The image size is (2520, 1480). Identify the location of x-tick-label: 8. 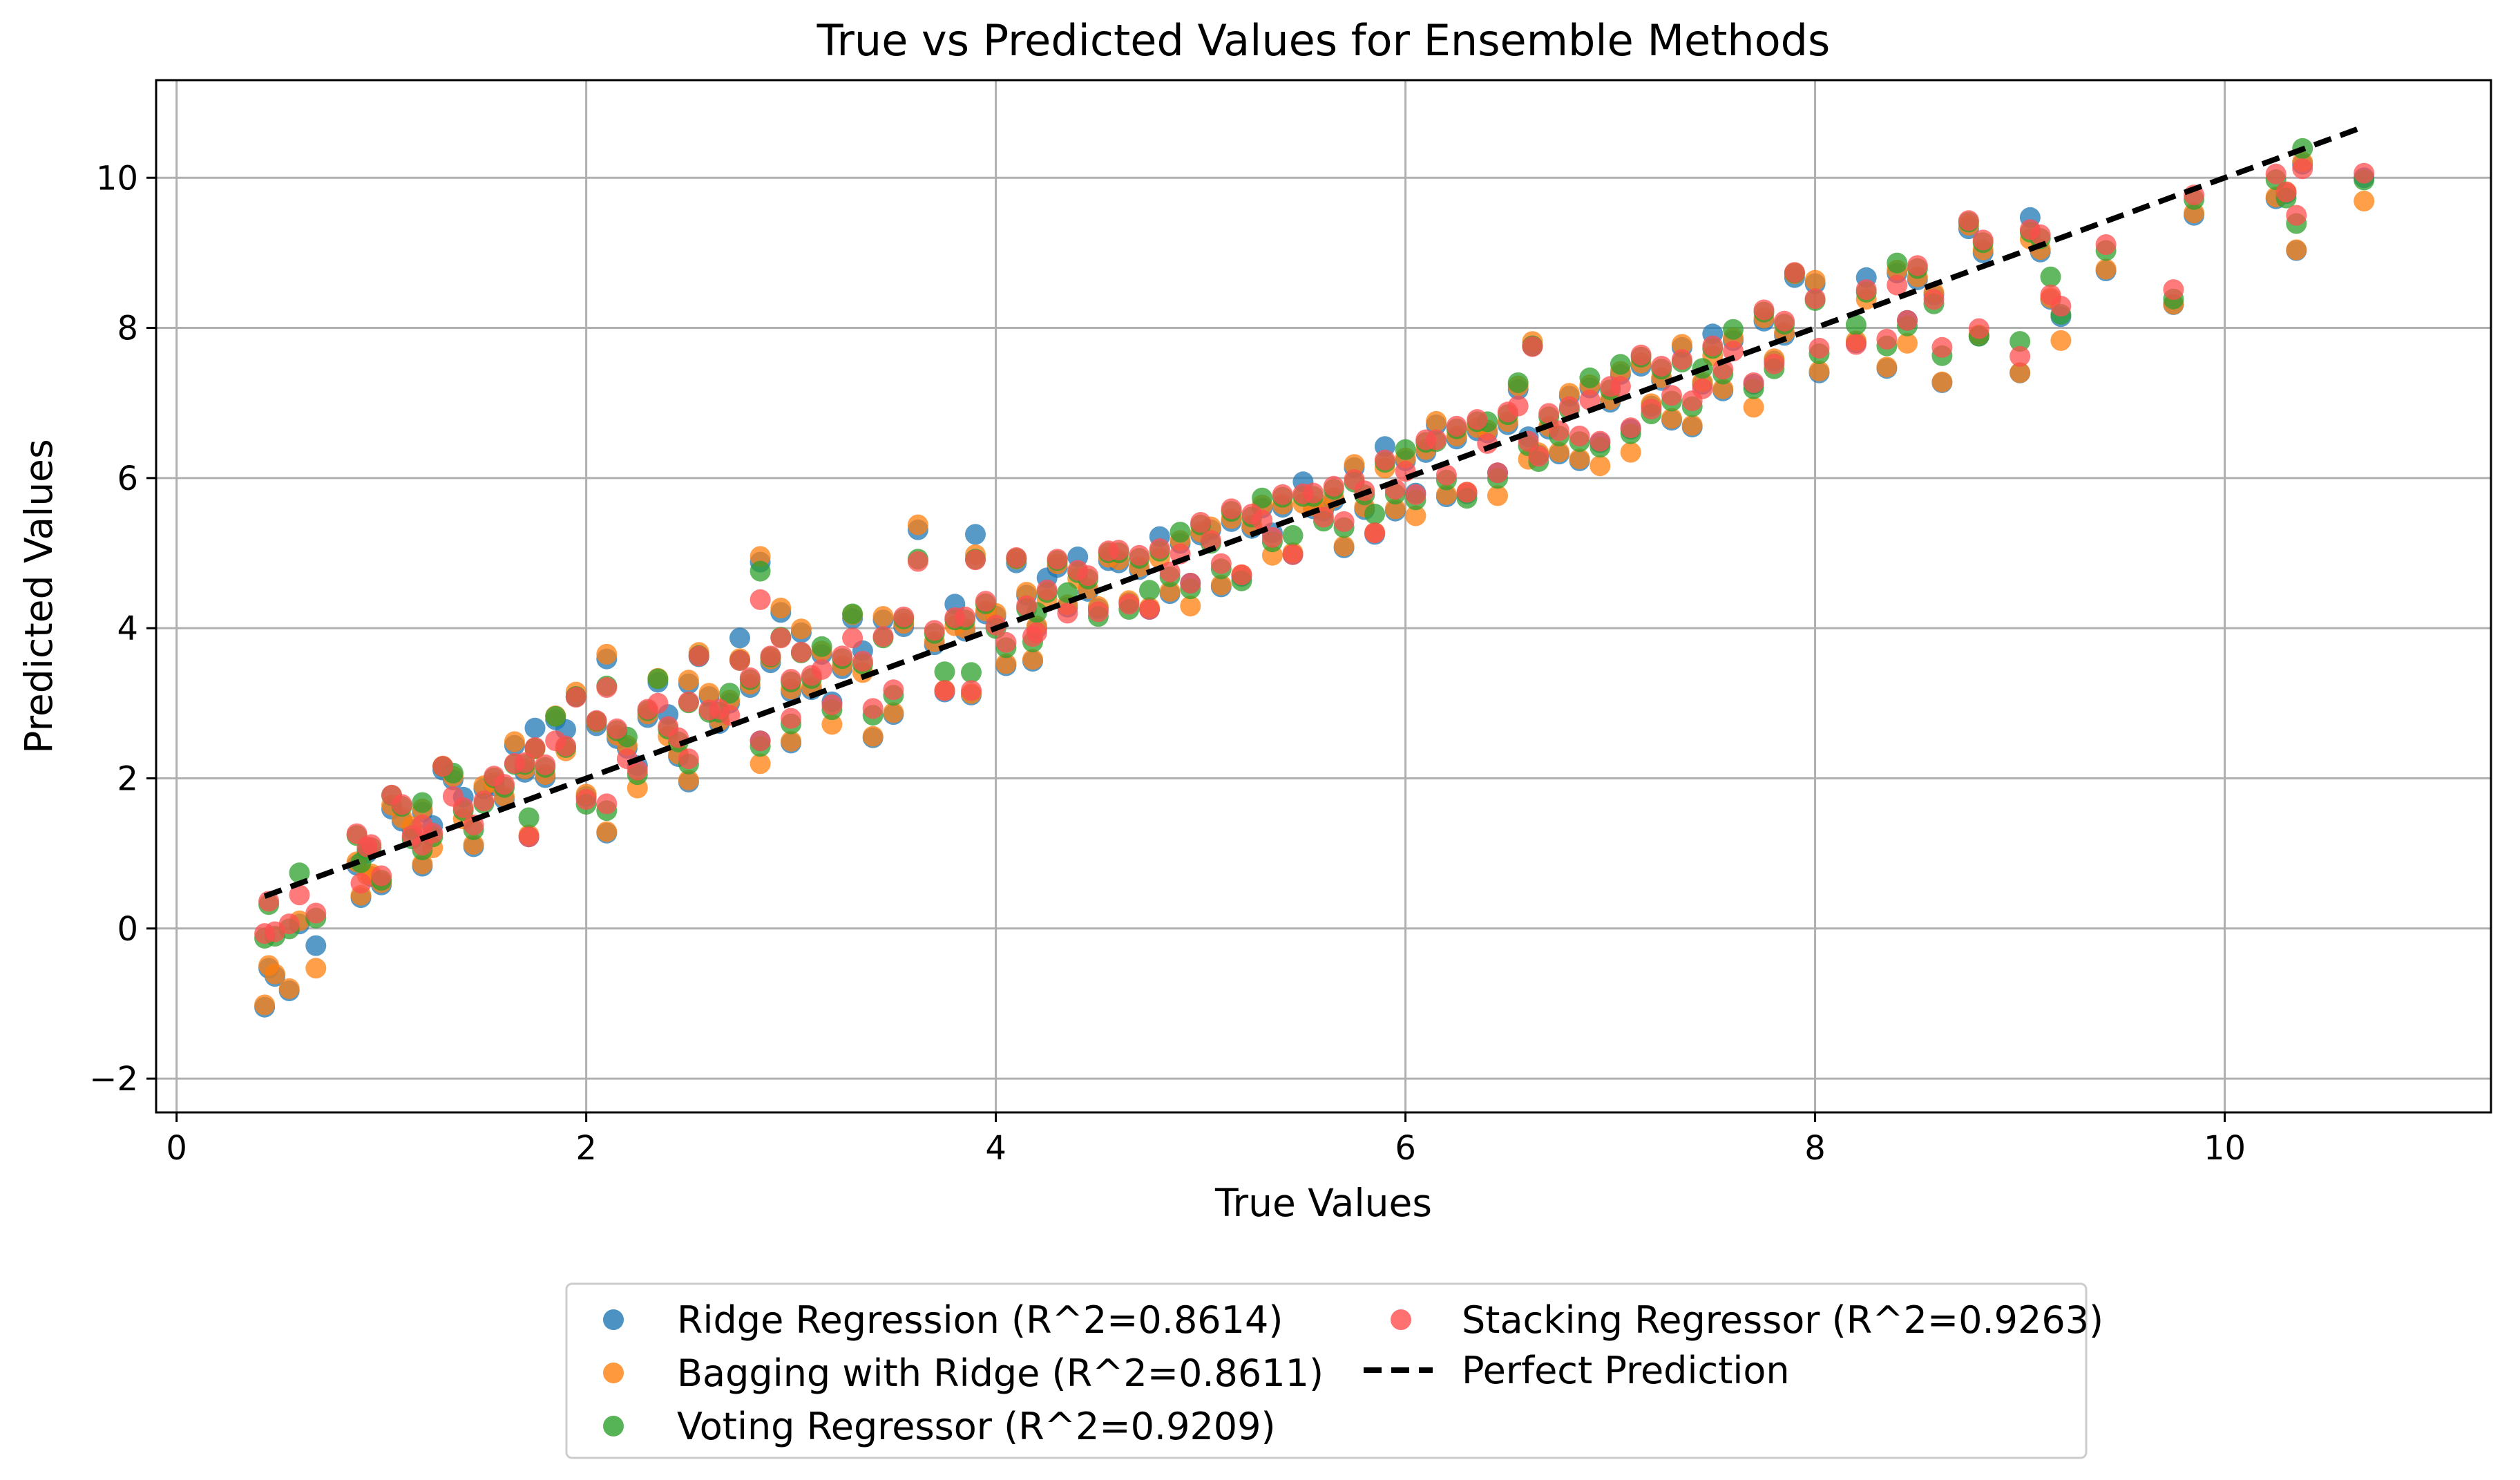
(1815, 1148).